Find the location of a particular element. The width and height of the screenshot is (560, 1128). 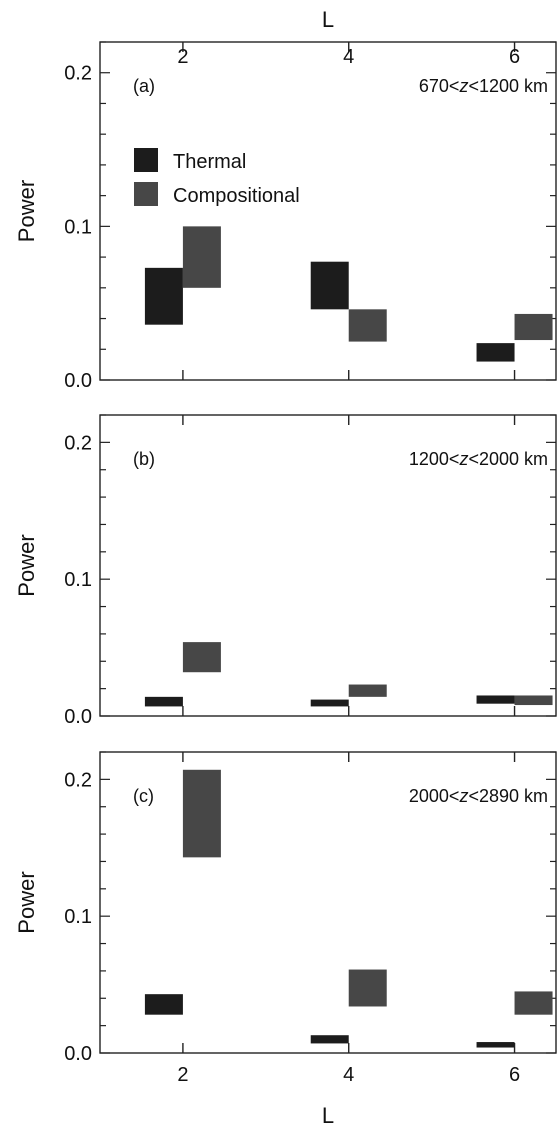

bottom-axis-label: L is located at coordinates (328, 1115).